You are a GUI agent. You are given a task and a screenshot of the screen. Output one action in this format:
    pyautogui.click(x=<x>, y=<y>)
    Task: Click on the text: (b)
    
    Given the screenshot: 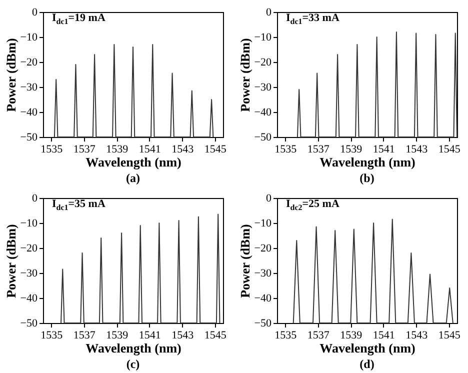 What is the action you would take?
    pyautogui.click(x=367, y=178)
    